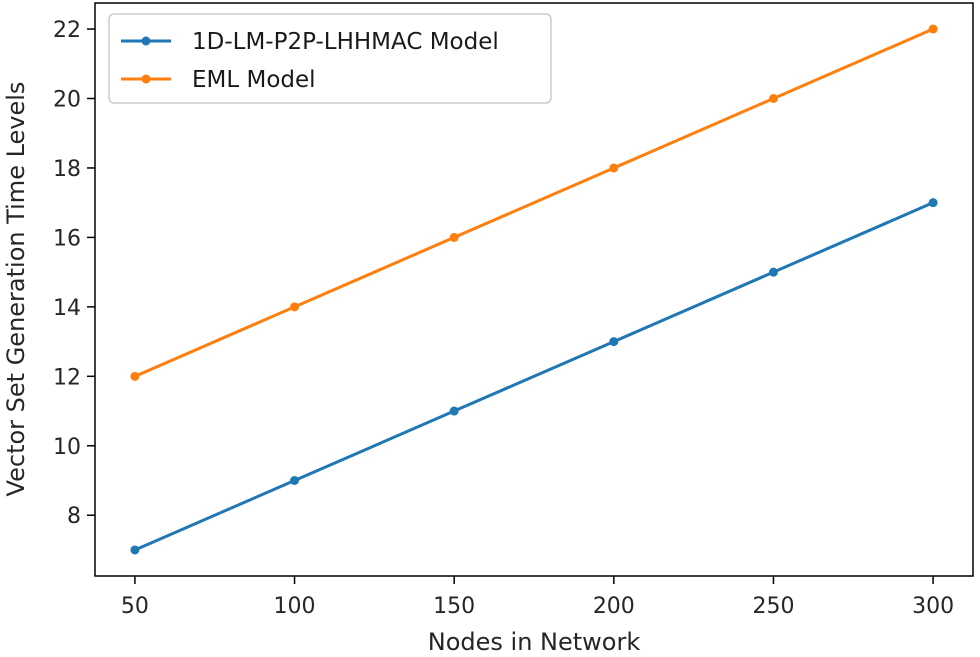 This screenshot has width=980, height=657. Describe the element at coordinates (74, 273) in the screenshot. I see `y-axis-ticks: 8 10 12 14 16 18 20 22` at that location.